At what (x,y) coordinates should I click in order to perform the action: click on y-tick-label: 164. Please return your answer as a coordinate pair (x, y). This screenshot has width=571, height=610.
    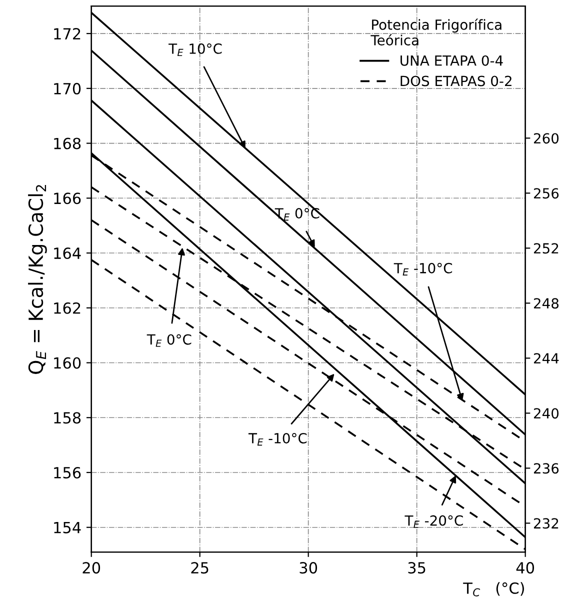
    Looking at the image, I should click on (67, 253).